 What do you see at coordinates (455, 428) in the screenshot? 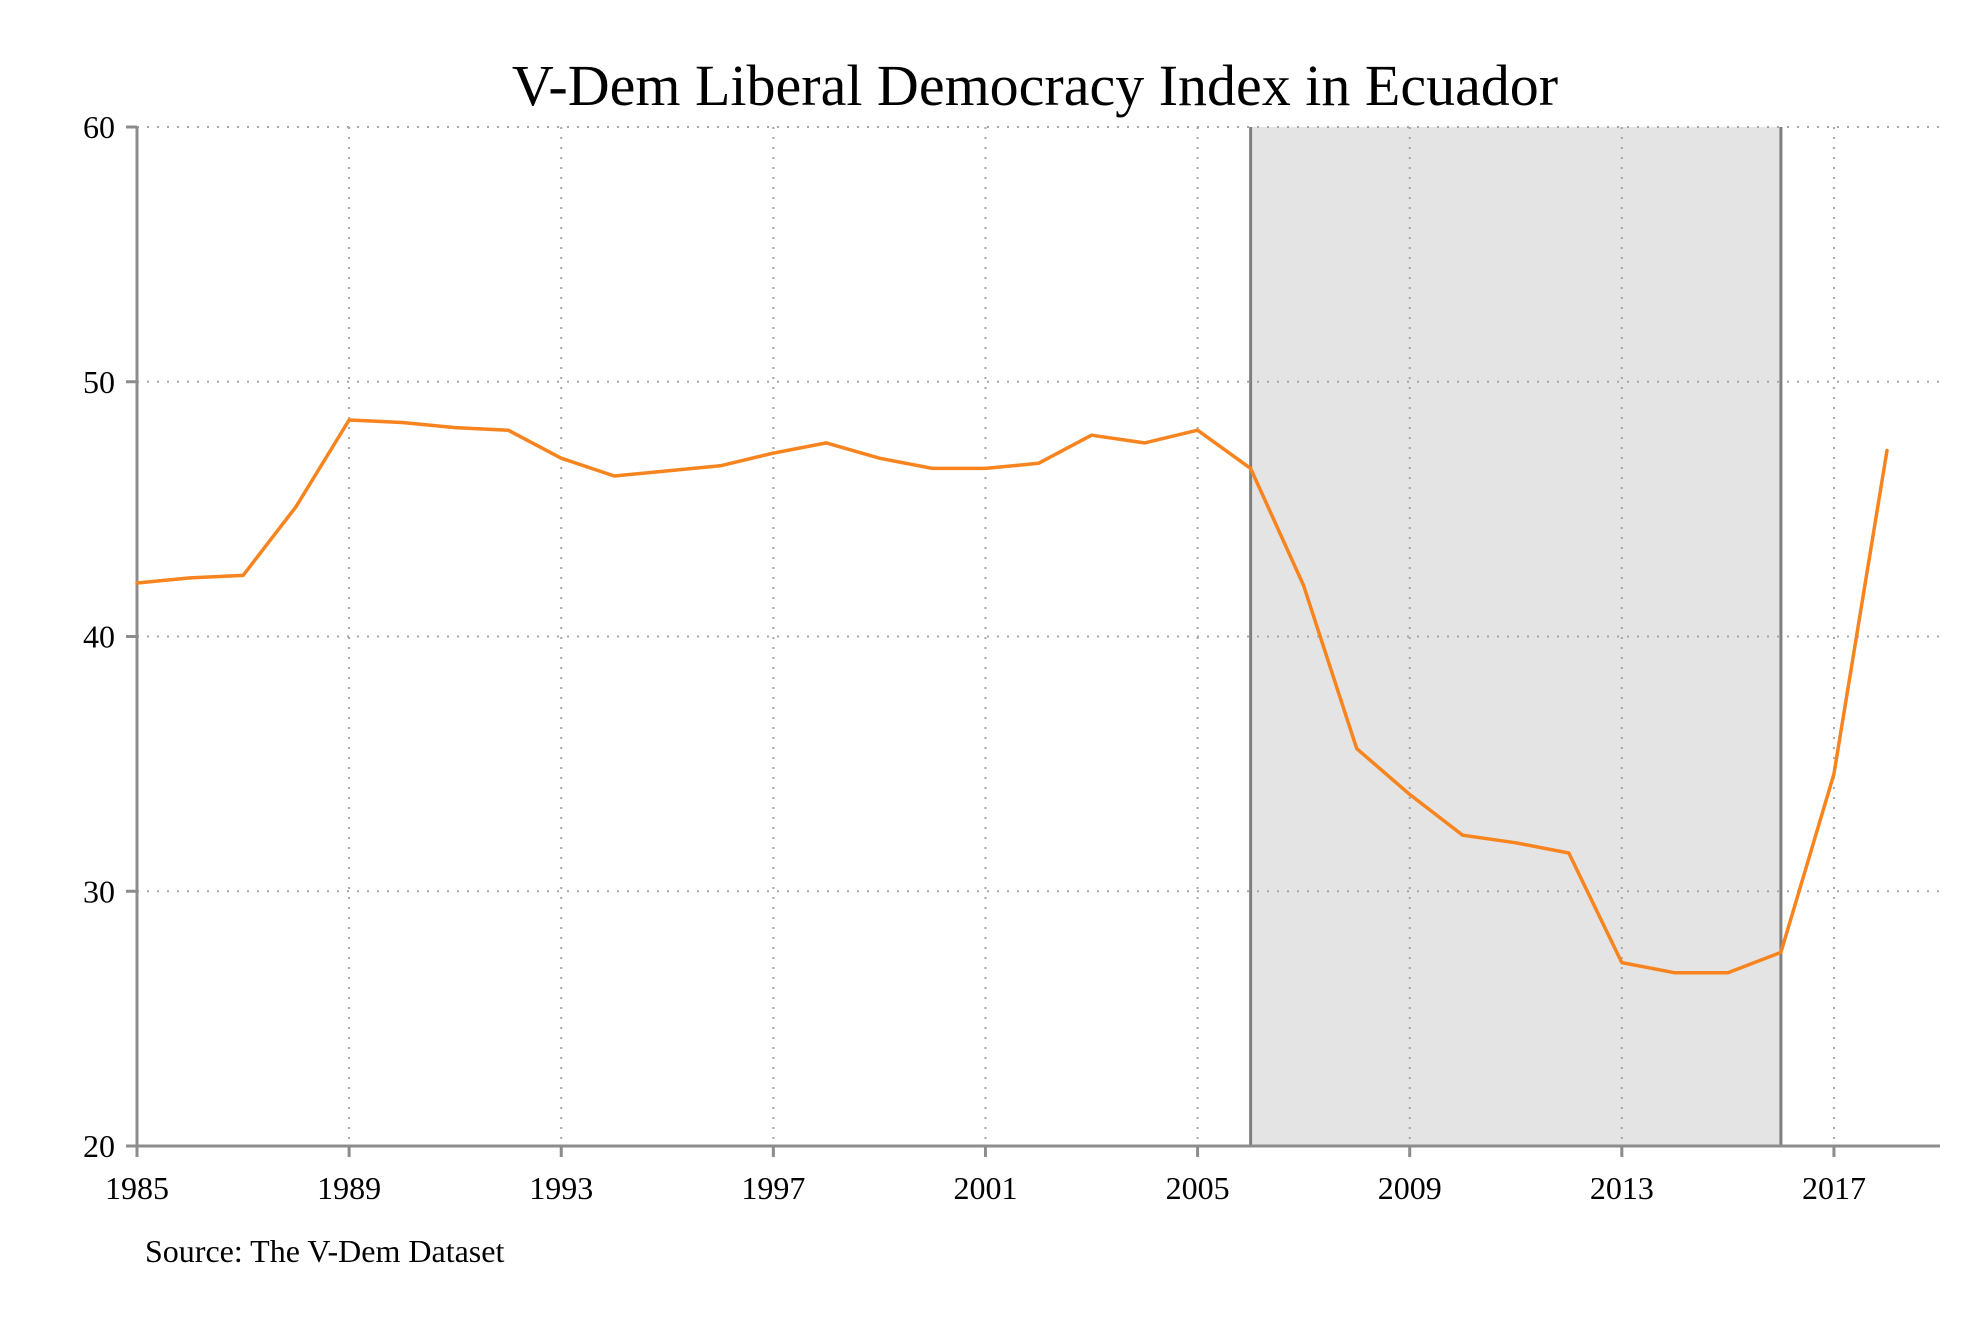
I see `data-point-1991` at bounding box center [455, 428].